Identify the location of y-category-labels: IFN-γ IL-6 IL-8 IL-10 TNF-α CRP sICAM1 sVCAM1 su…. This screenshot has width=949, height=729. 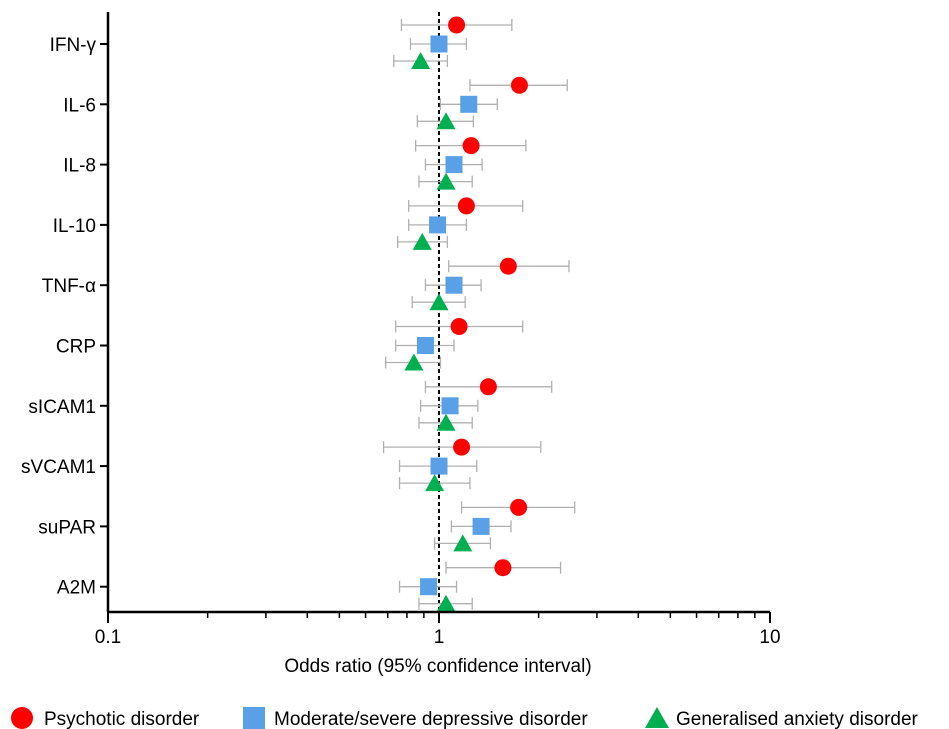
(64, 317).